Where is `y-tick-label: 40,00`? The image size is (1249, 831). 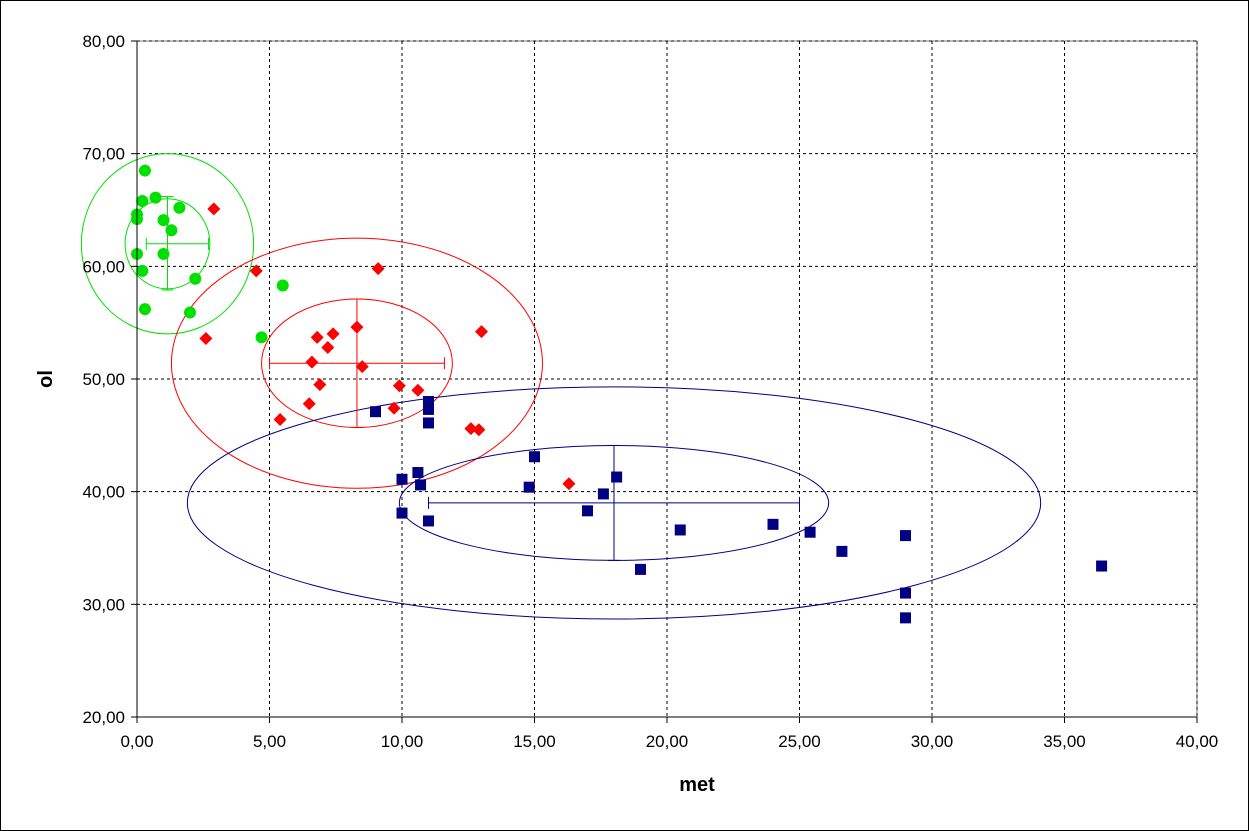 y-tick-label: 40,00 is located at coordinates (103, 492).